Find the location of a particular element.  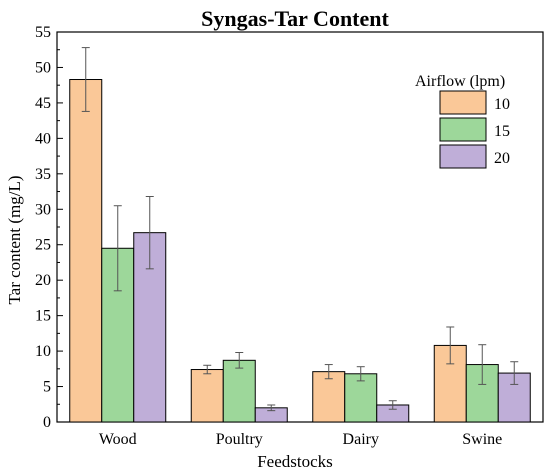

x-tick-label: Swine is located at coordinates (482, 439).